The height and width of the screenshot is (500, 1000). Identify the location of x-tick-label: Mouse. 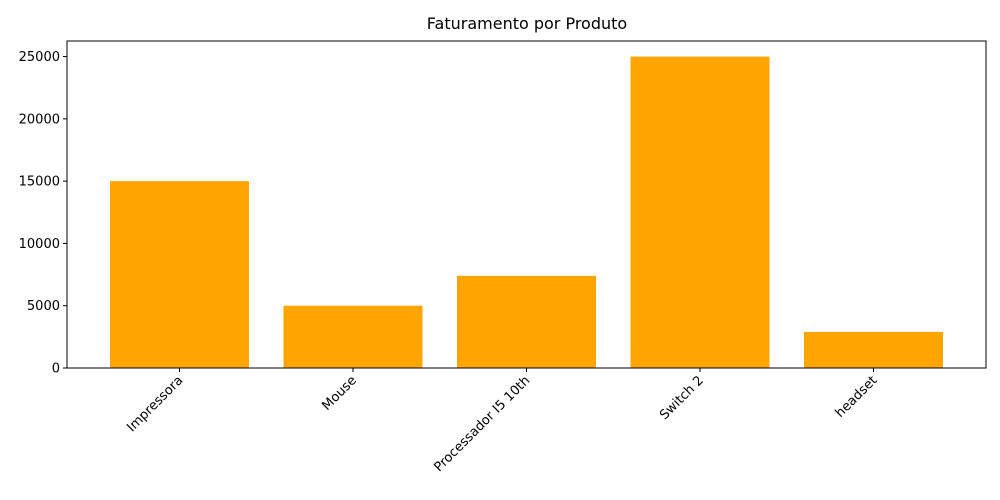
(339, 393).